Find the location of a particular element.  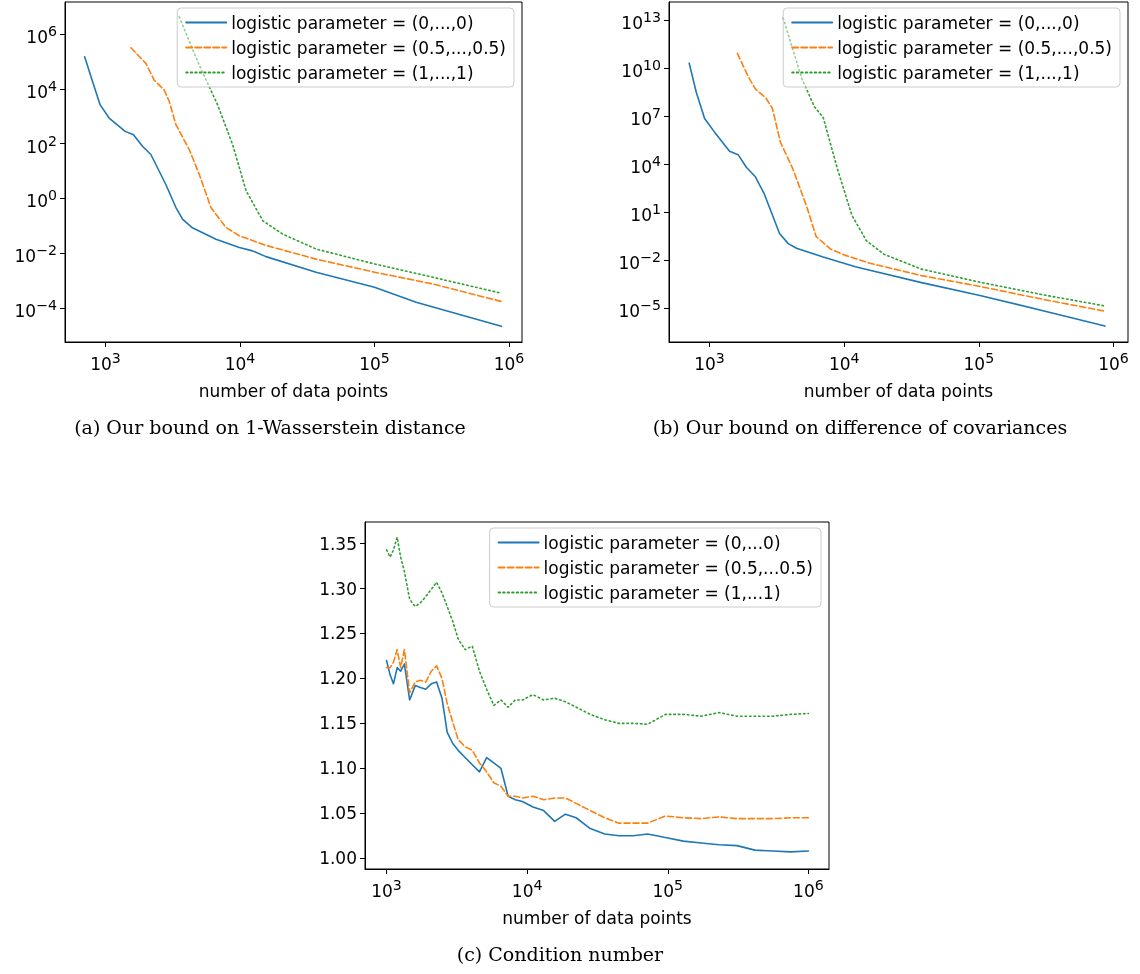

y-tick-label: 1.20 is located at coordinates (338, 678).